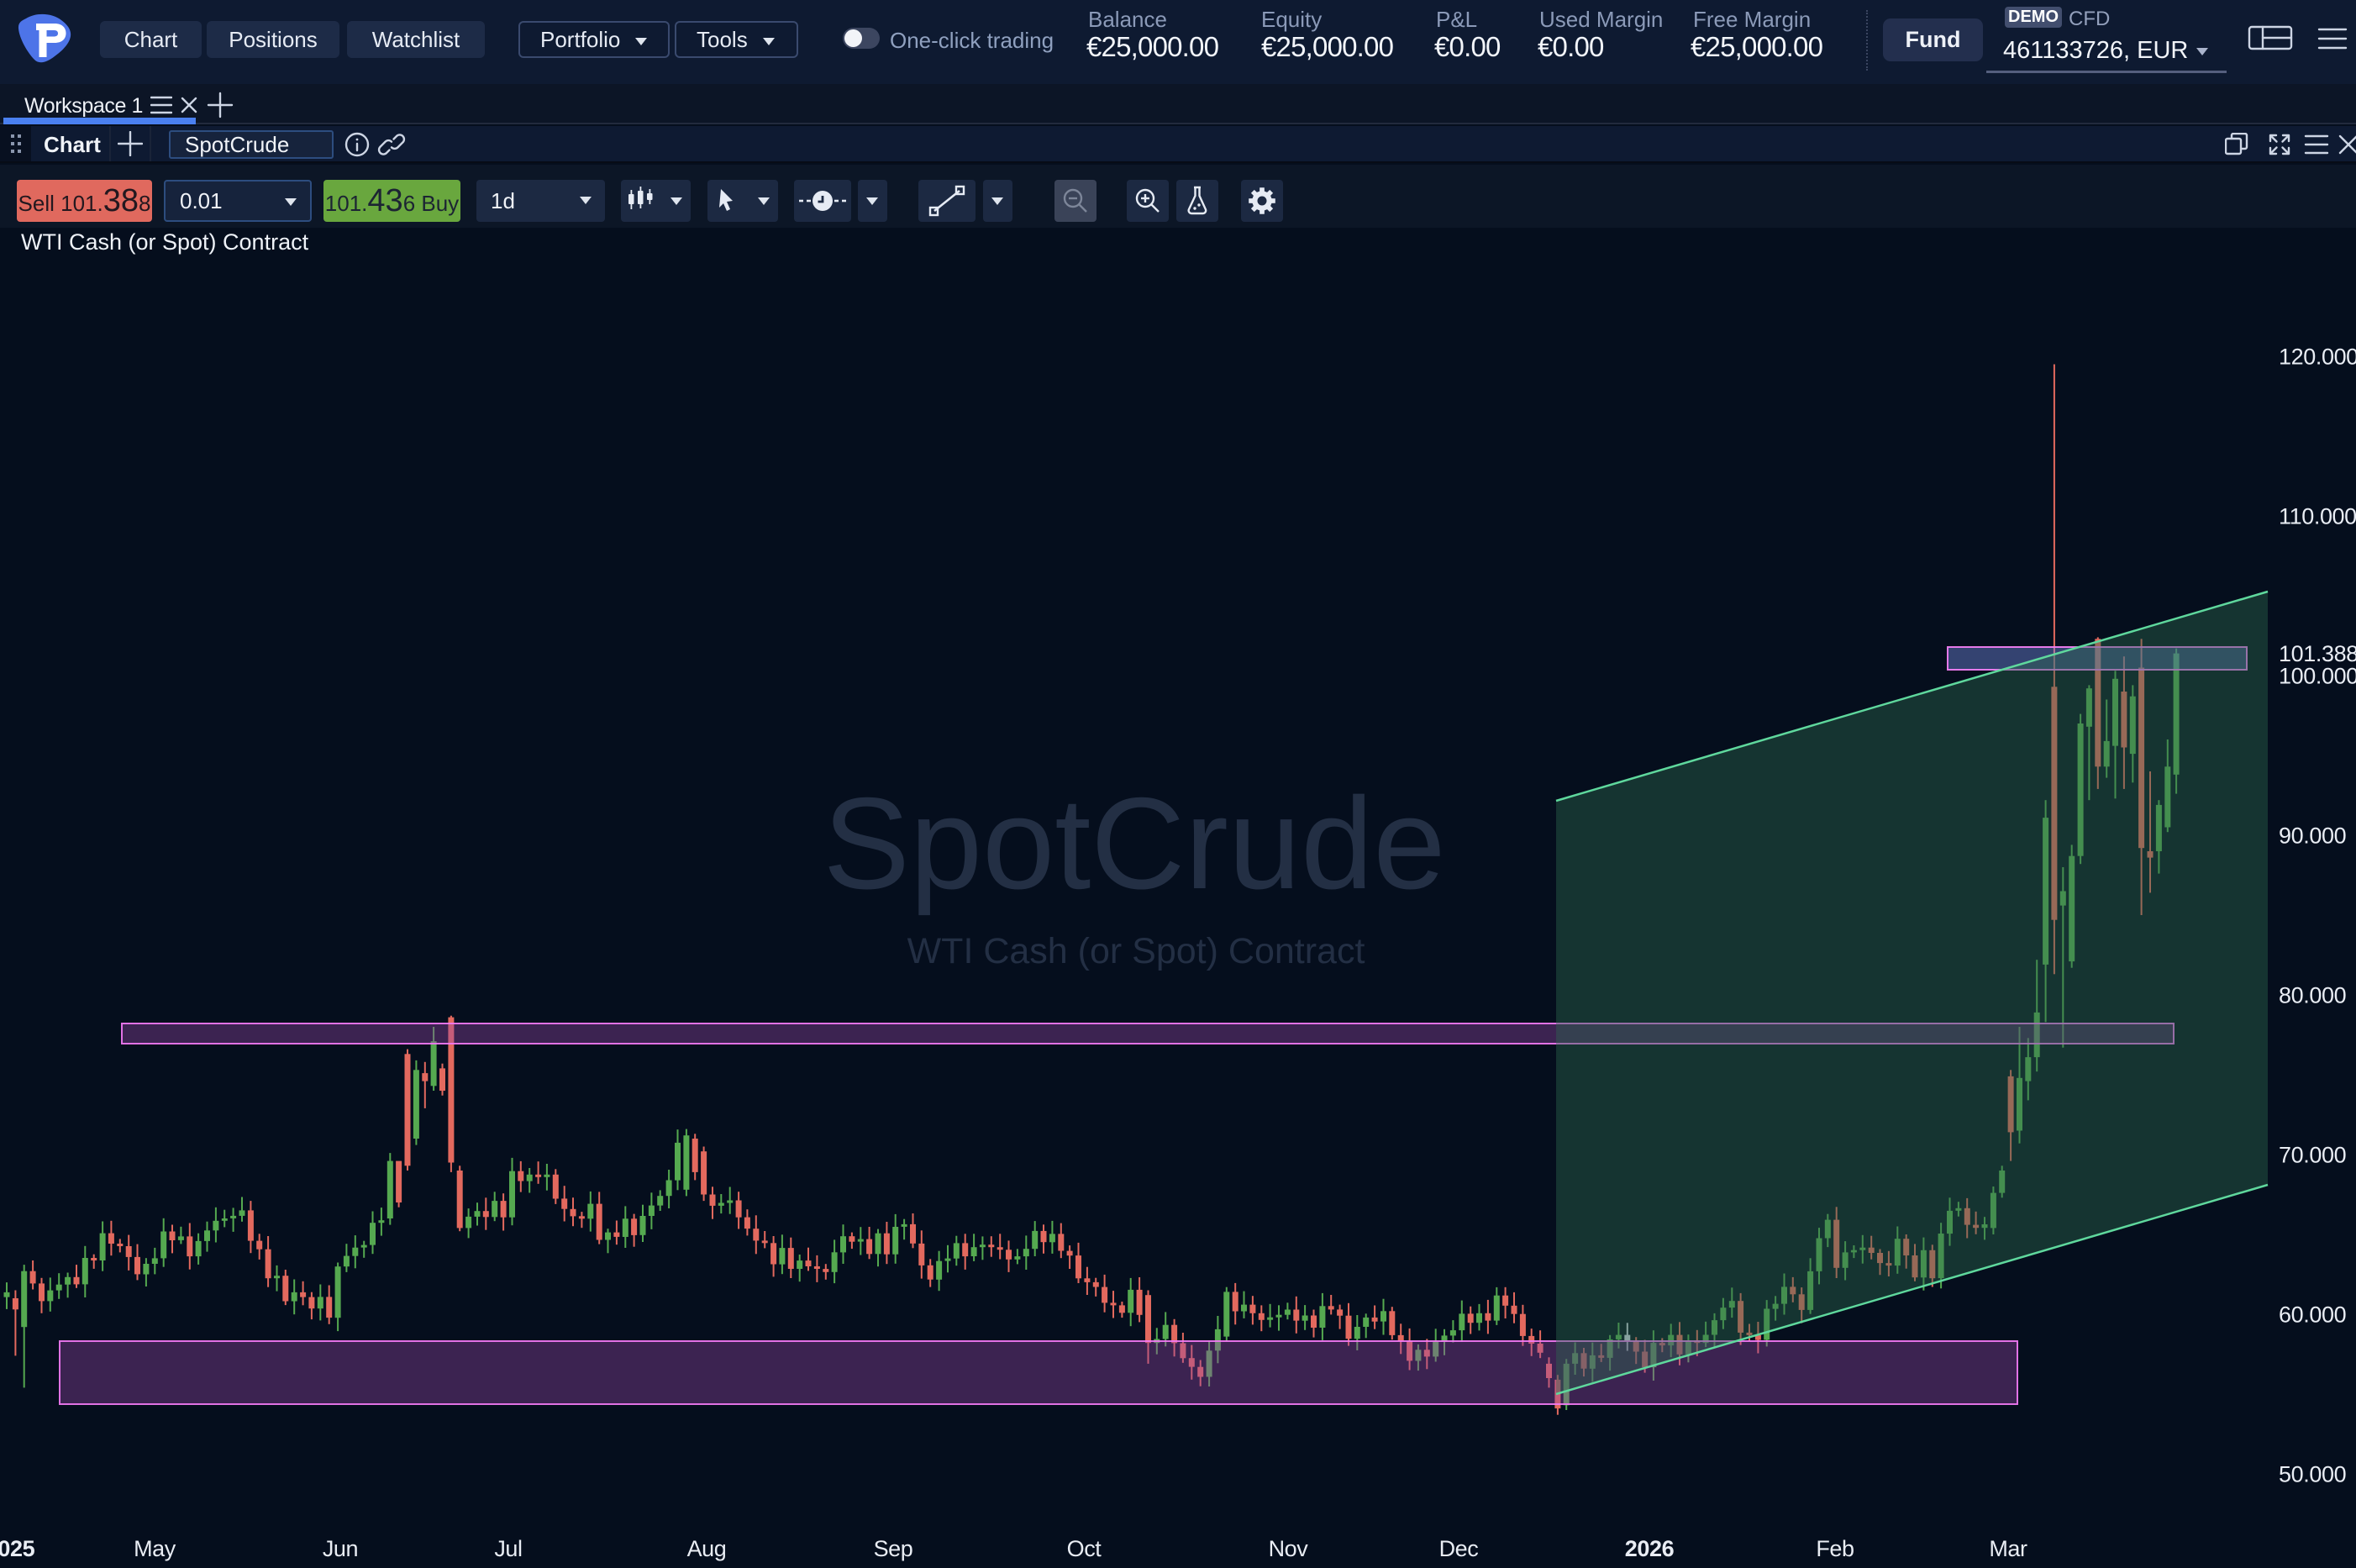  Describe the element at coordinates (1650, 1549) in the screenshot. I see `svg-text: 2026` at that location.